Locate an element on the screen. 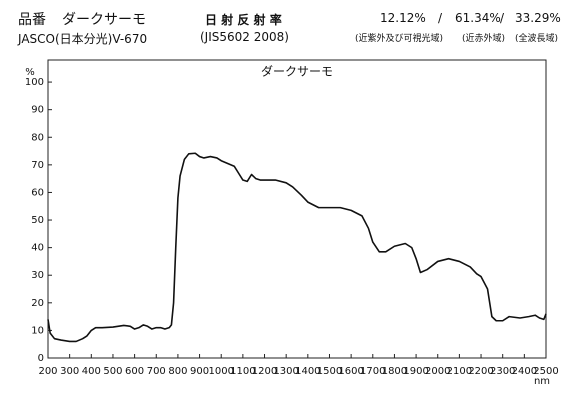 This screenshot has height=400, width=575. ratio-value: 33.29% is located at coordinates (538, 18).